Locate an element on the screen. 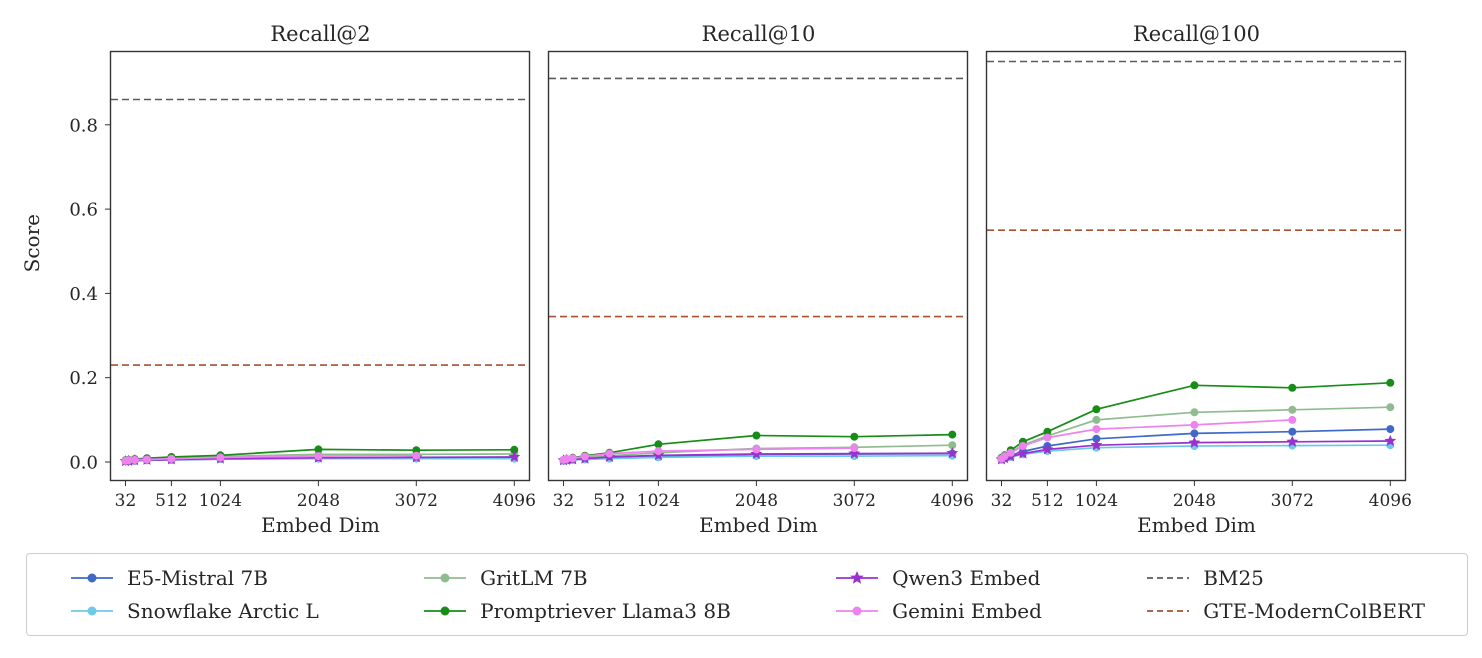 The width and height of the screenshot is (1482, 658). legend-label: BM25 is located at coordinates (1233, 578).